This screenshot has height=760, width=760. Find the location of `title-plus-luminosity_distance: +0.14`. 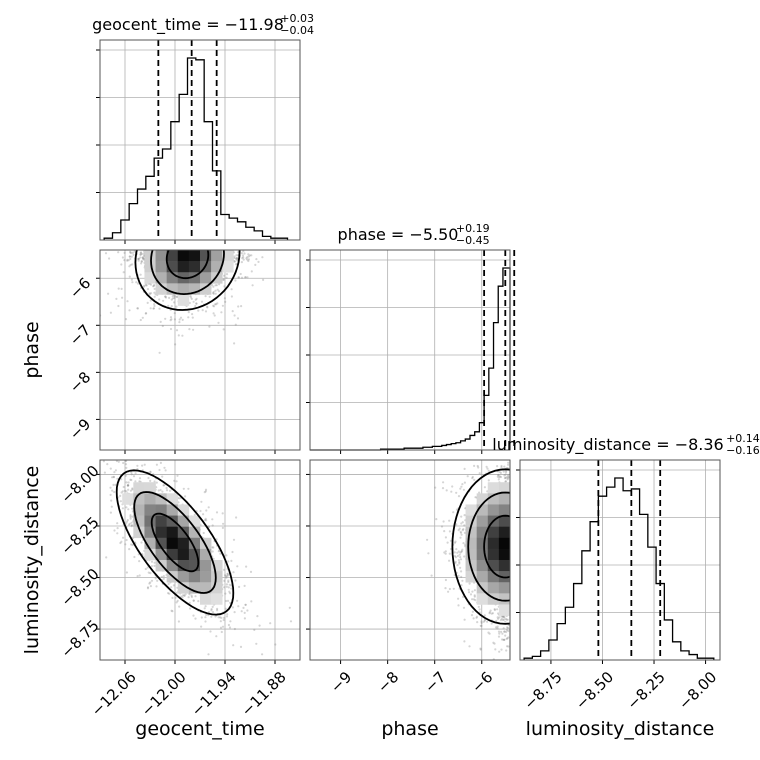

title-plus-luminosity_distance: +0.14 is located at coordinates (743, 438).